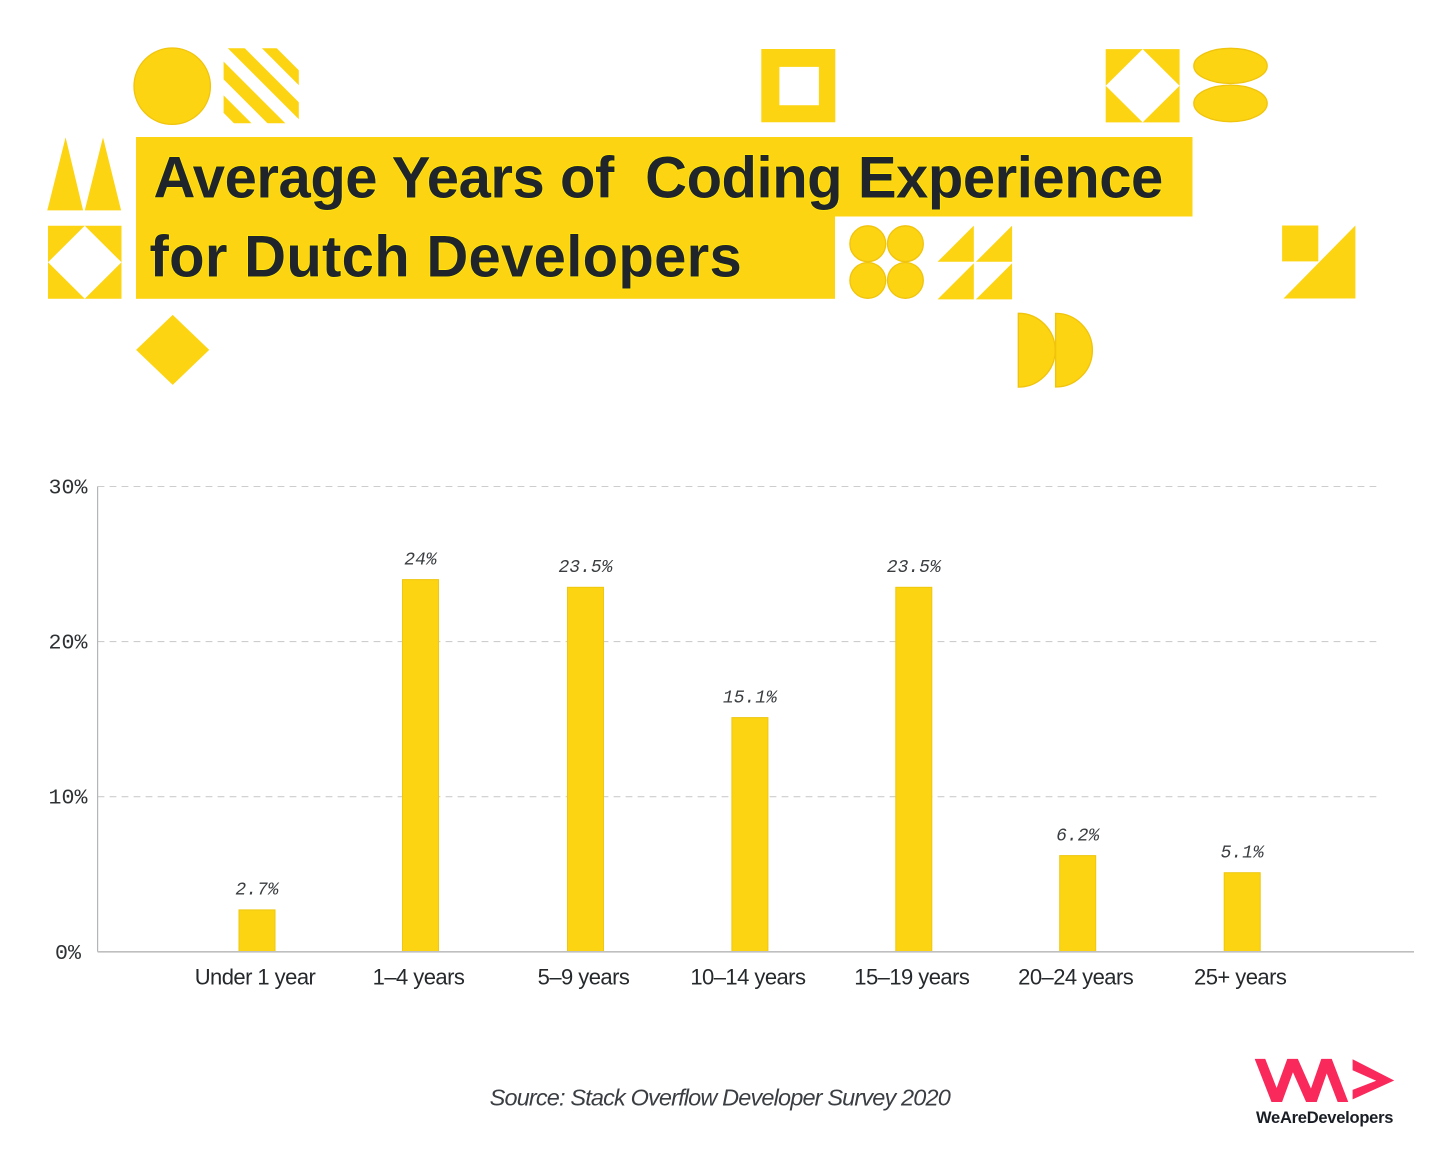 This screenshot has height=1171, width=1440. I want to click on svg-text: 30%, so click(68, 488).